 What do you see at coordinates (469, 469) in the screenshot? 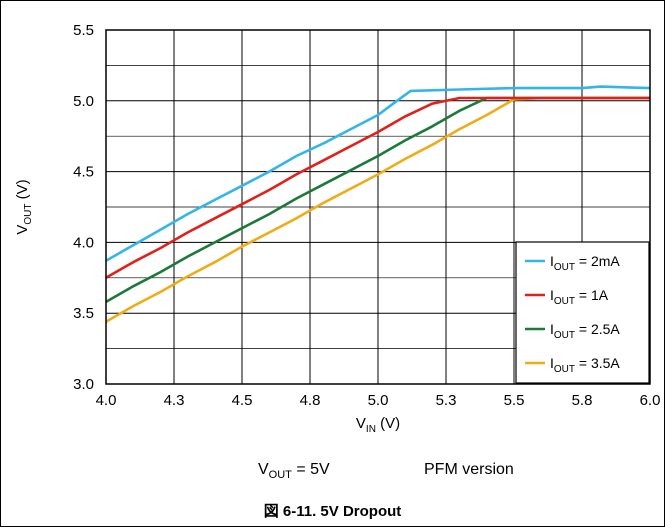
I see `version-caption: PFM version` at bounding box center [469, 469].